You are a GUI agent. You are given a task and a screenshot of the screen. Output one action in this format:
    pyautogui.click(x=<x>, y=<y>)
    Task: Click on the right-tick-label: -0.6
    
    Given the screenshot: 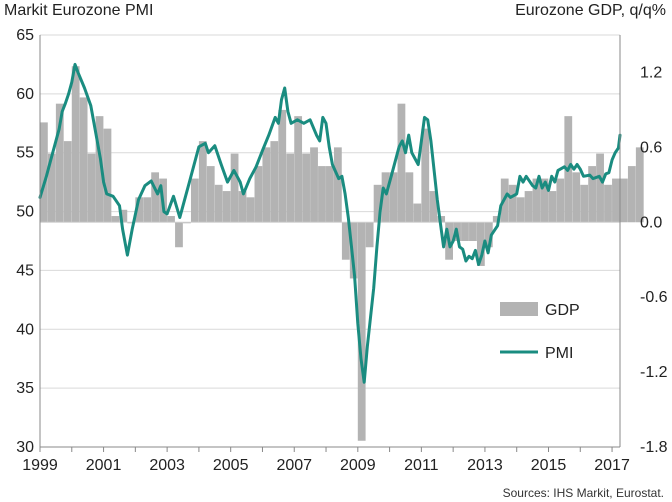 What is the action you would take?
    pyautogui.click(x=654, y=297)
    